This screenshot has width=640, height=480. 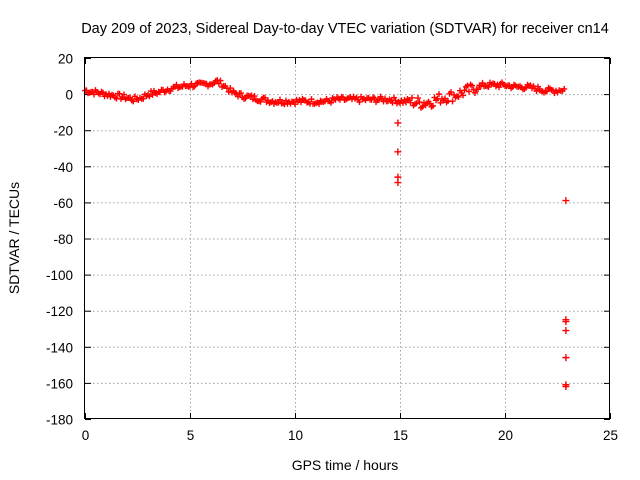 I want to click on y-tick-label: -40, so click(x=63, y=167).